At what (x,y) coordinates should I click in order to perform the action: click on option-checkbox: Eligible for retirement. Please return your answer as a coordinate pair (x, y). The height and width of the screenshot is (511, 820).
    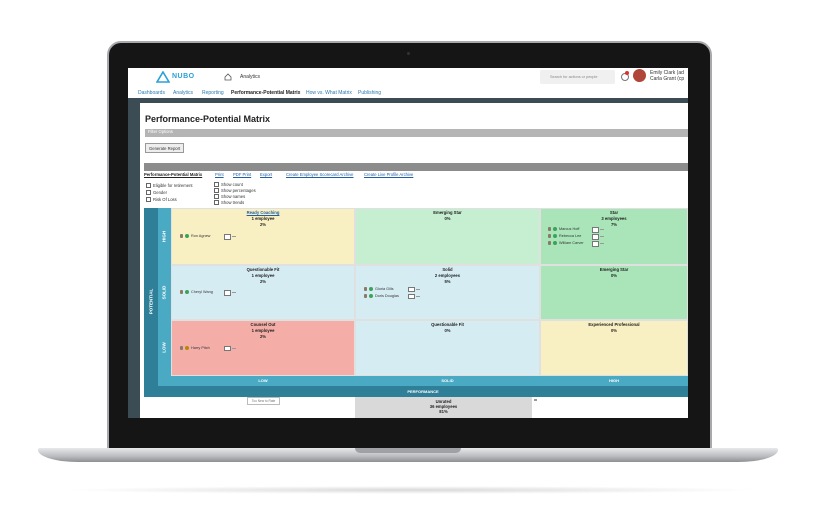
    Looking at the image, I should click on (169, 185).